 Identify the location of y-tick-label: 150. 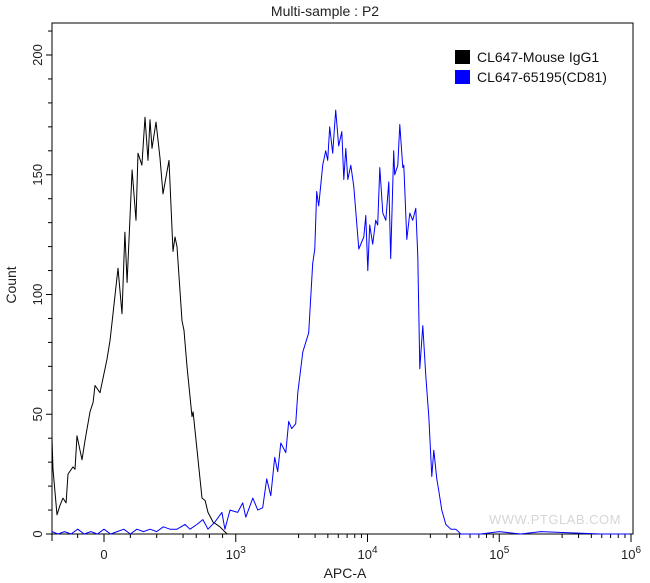
(37, 175).